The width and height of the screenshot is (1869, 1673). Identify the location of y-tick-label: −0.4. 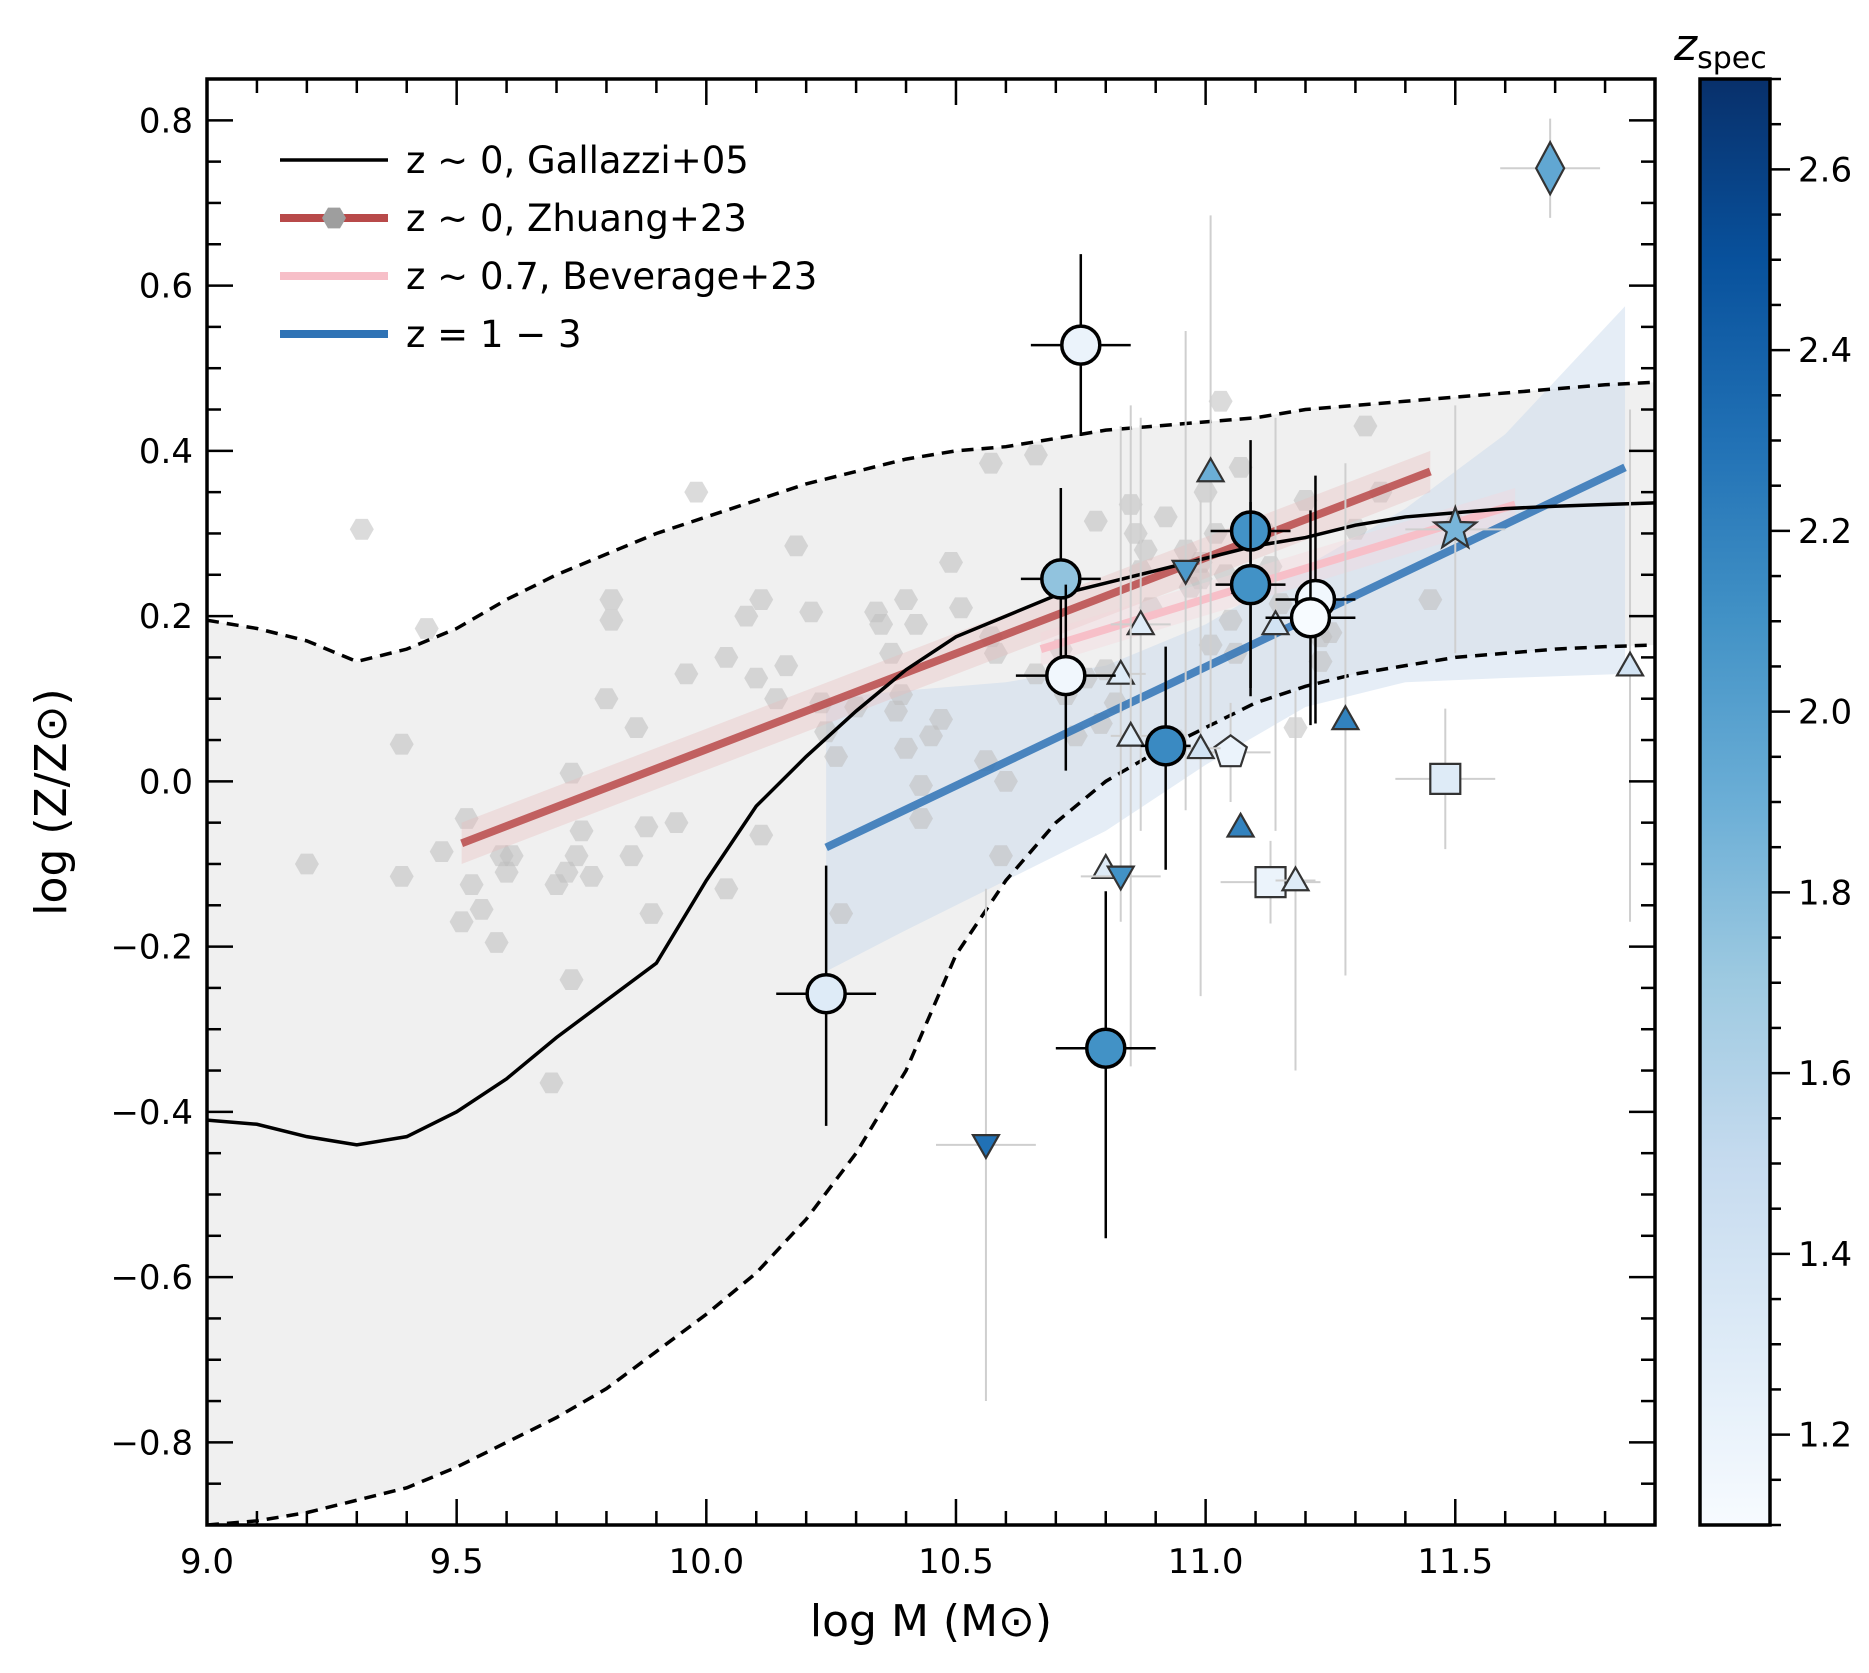
(151, 1113).